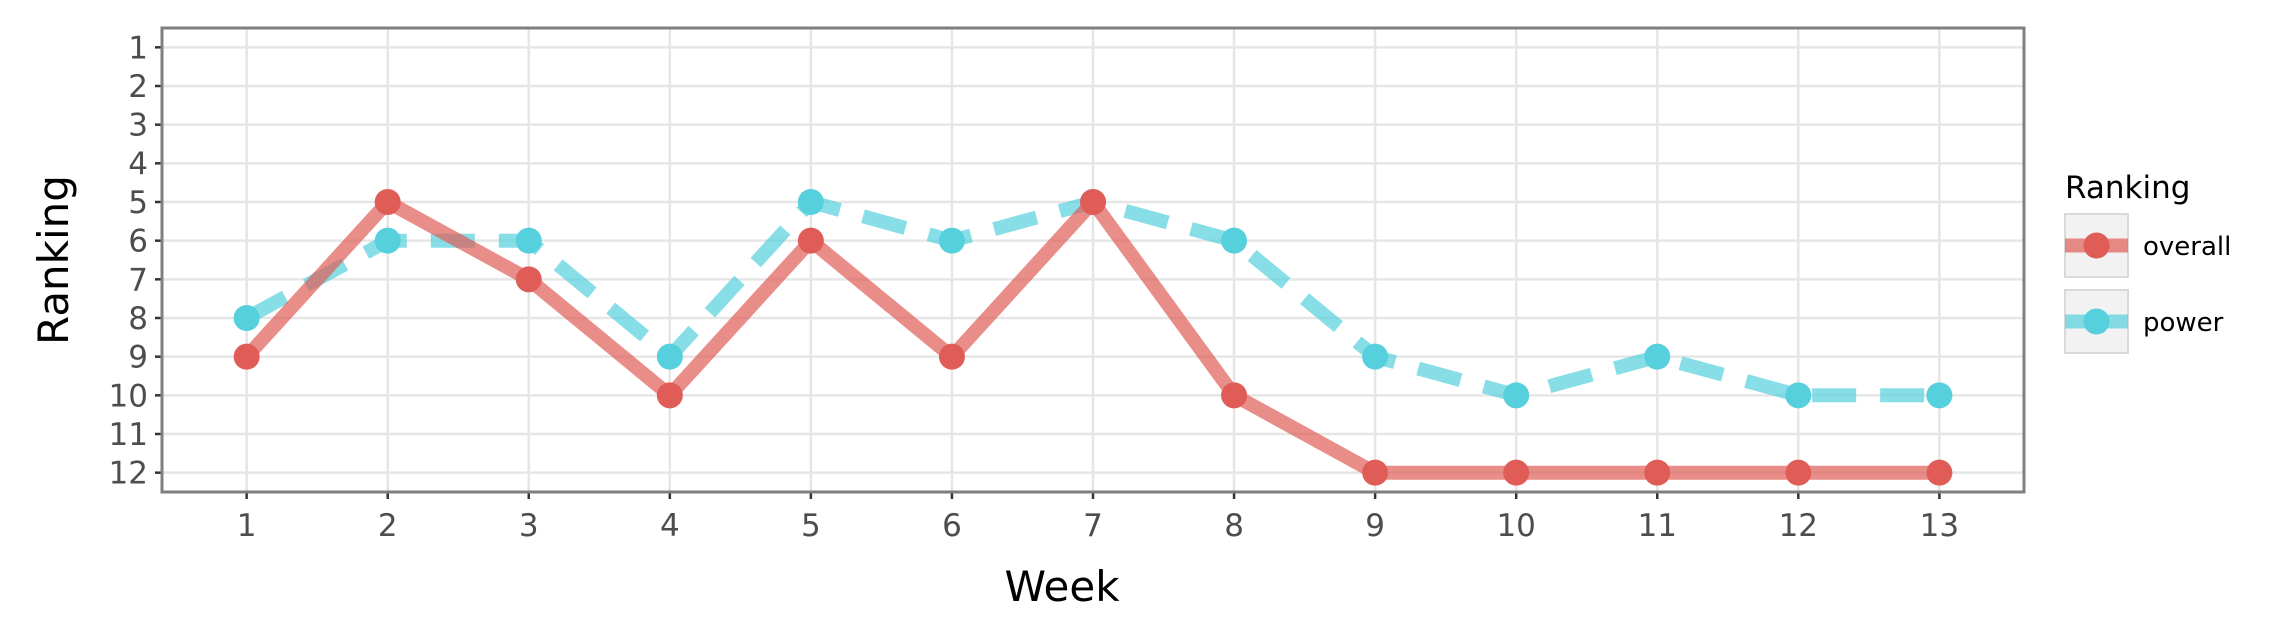  I want to click on y-tick-label: 11, so click(128, 435).